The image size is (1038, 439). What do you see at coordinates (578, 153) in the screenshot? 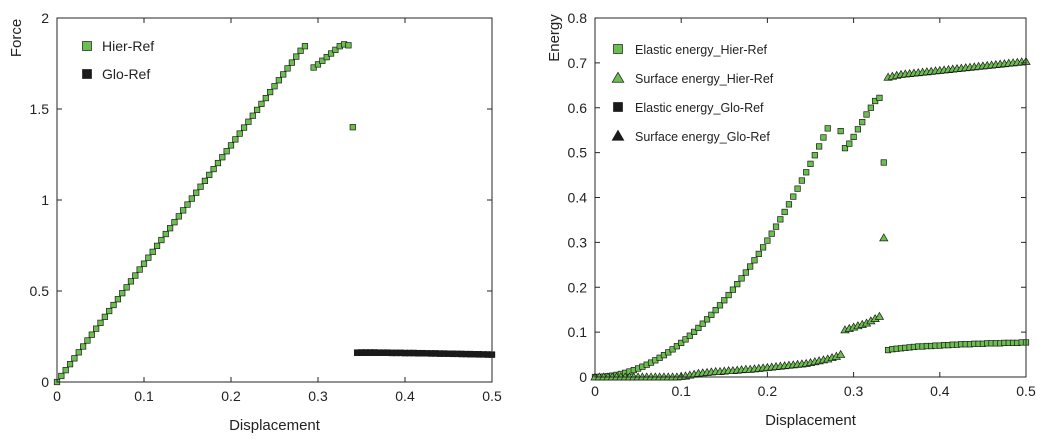
I see `y-tick-label: 0.5` at bounding box center [578, 153].